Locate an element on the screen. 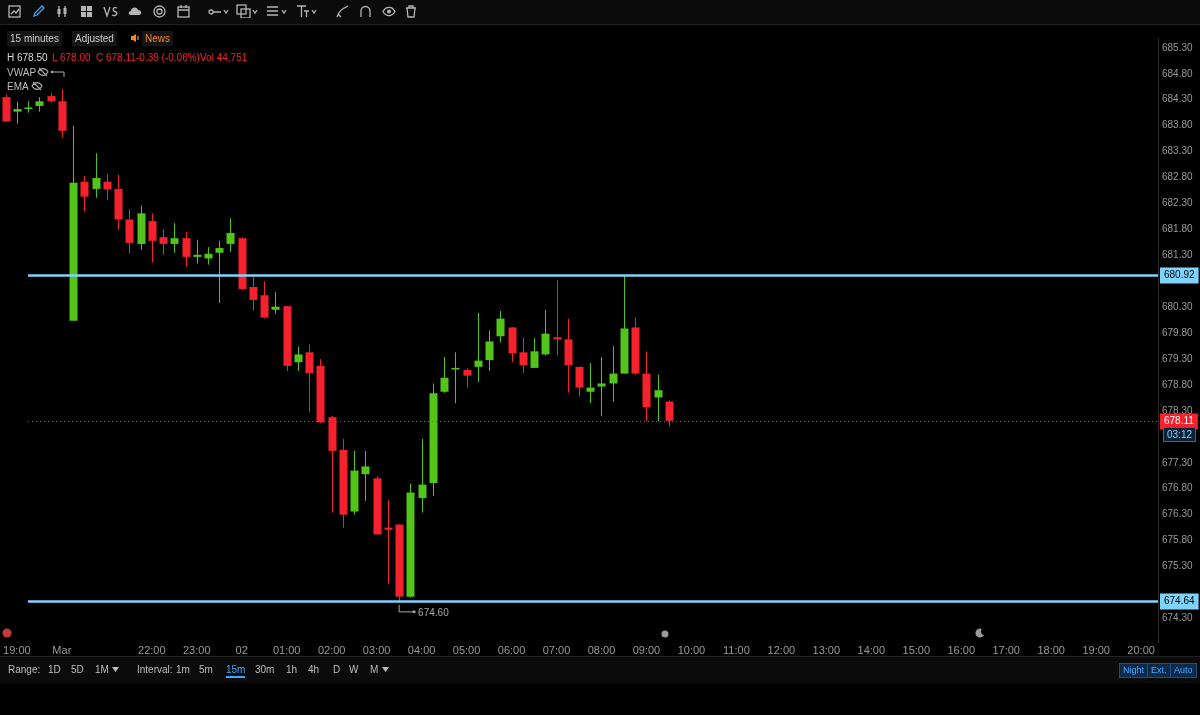 This screenshot has height=715, width=1200. annotation: VWAP is located at coordinates (22, 72).